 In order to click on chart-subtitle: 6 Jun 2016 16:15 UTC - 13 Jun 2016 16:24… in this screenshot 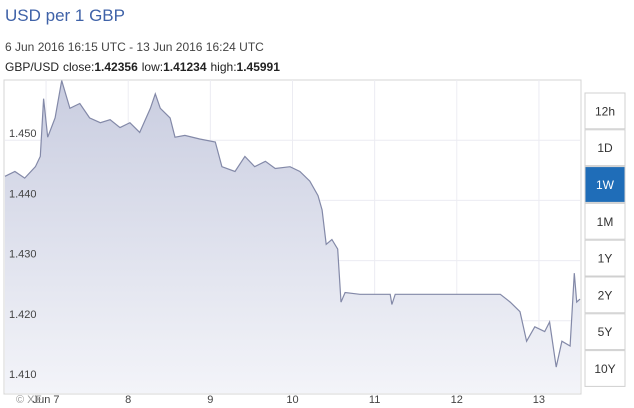, I will do `click(134, 47)`.